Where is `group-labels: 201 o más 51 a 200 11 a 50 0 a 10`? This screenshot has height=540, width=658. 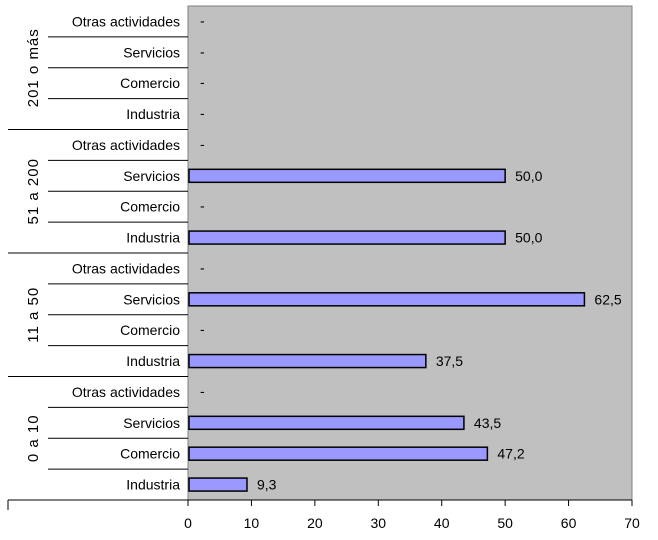 group-labels: 201 o más 51 a 200 11 a 50 0 a 10 is located at coordinates (33, 245).